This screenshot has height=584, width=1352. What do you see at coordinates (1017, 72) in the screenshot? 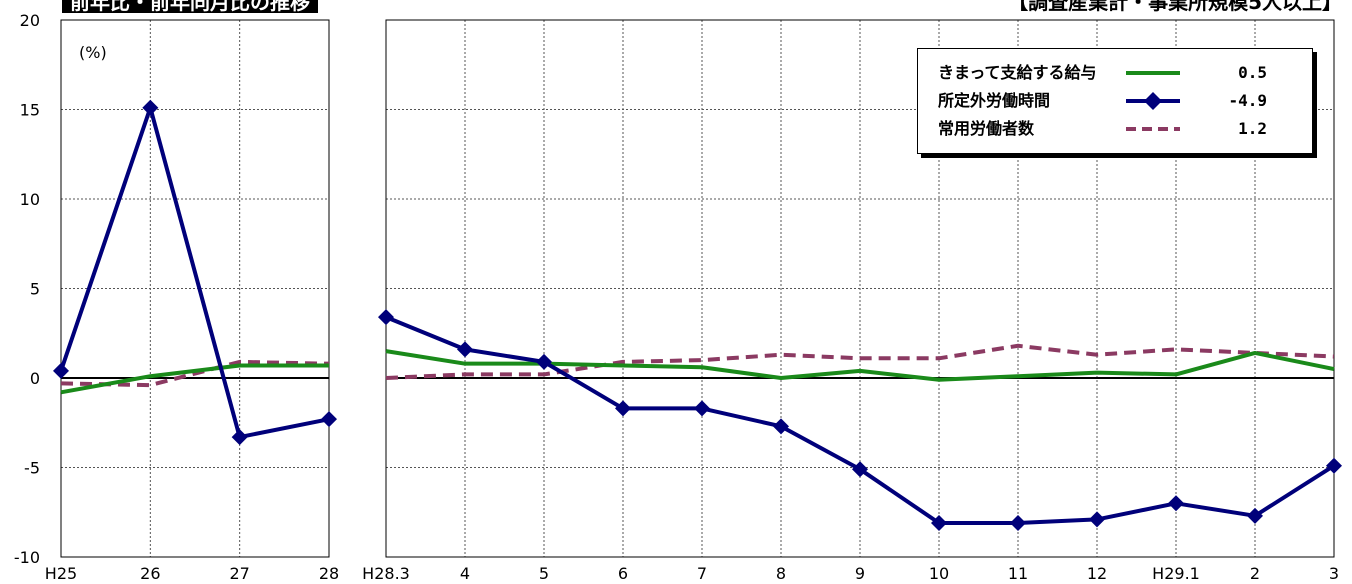
I see `legend-label: きまって支給する給与` at bounding box center [1017, 72].